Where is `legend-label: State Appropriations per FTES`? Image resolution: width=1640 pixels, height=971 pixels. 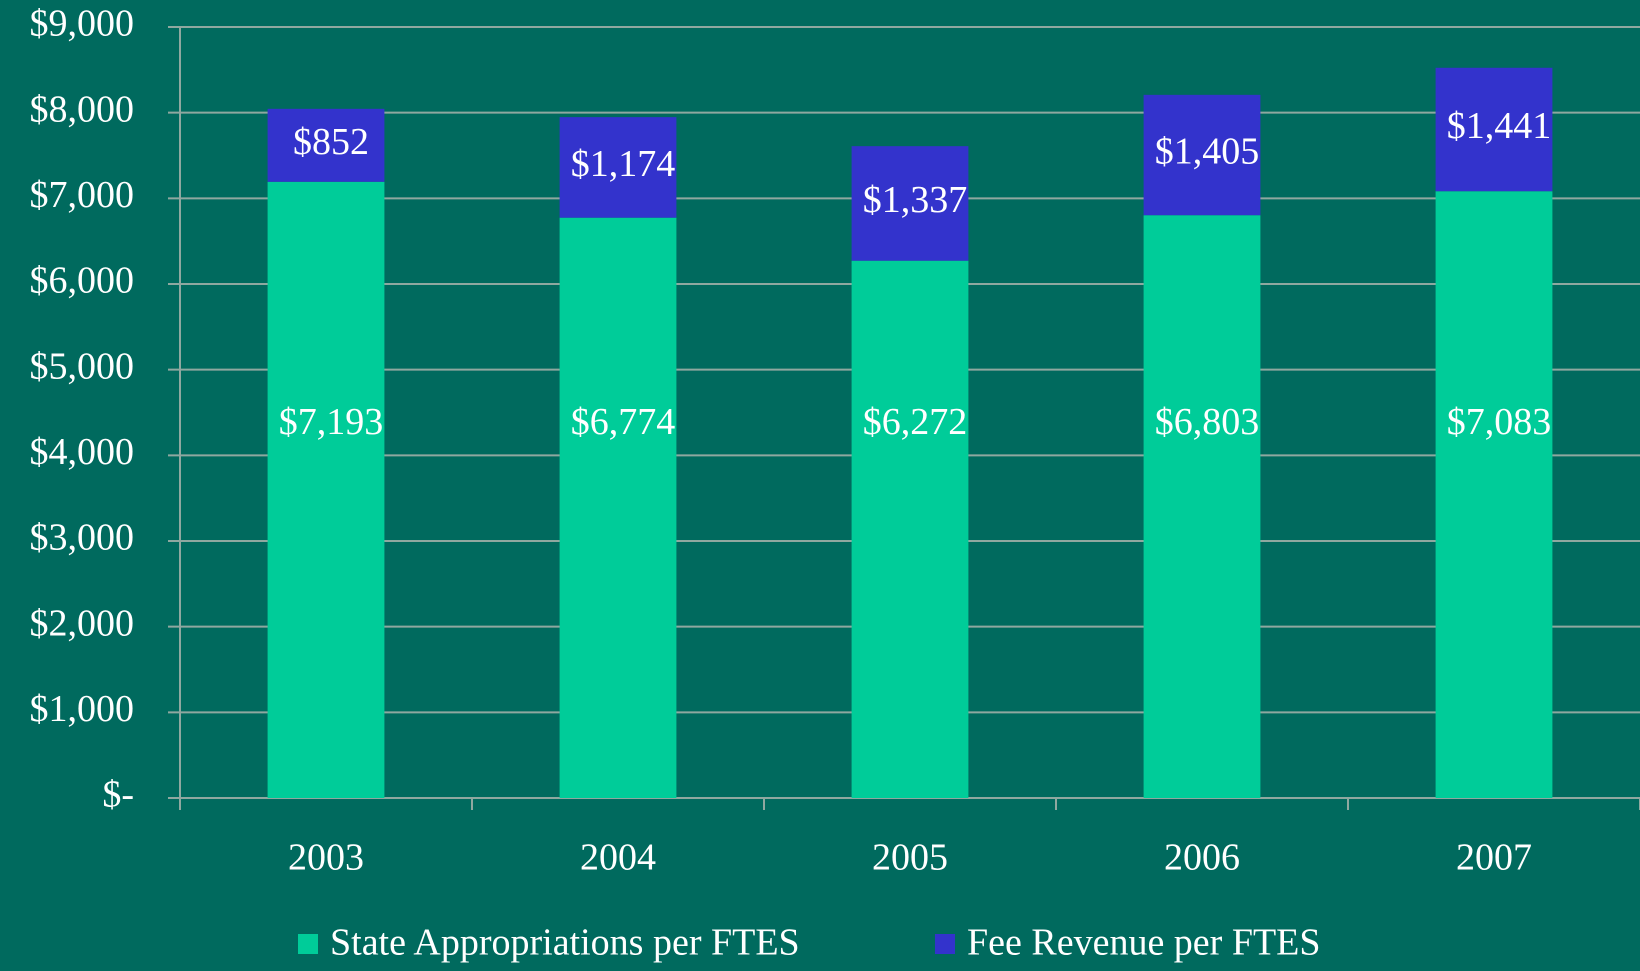 legend-label: State Appropriations per FTES is located at coordinates (565, 943).